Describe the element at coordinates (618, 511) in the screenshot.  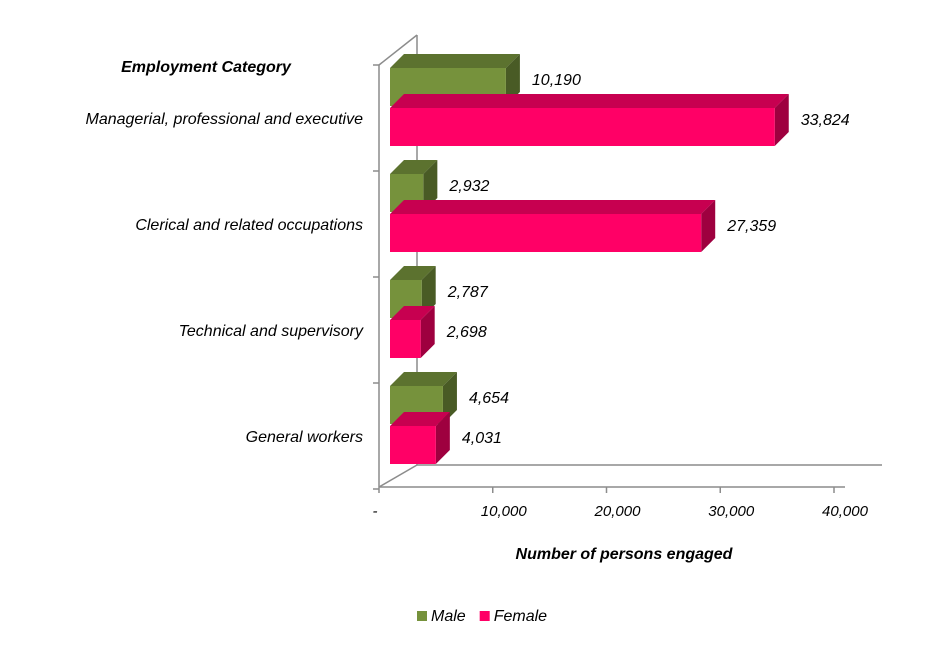
I see `x-tick-label: 20,000` at that location.